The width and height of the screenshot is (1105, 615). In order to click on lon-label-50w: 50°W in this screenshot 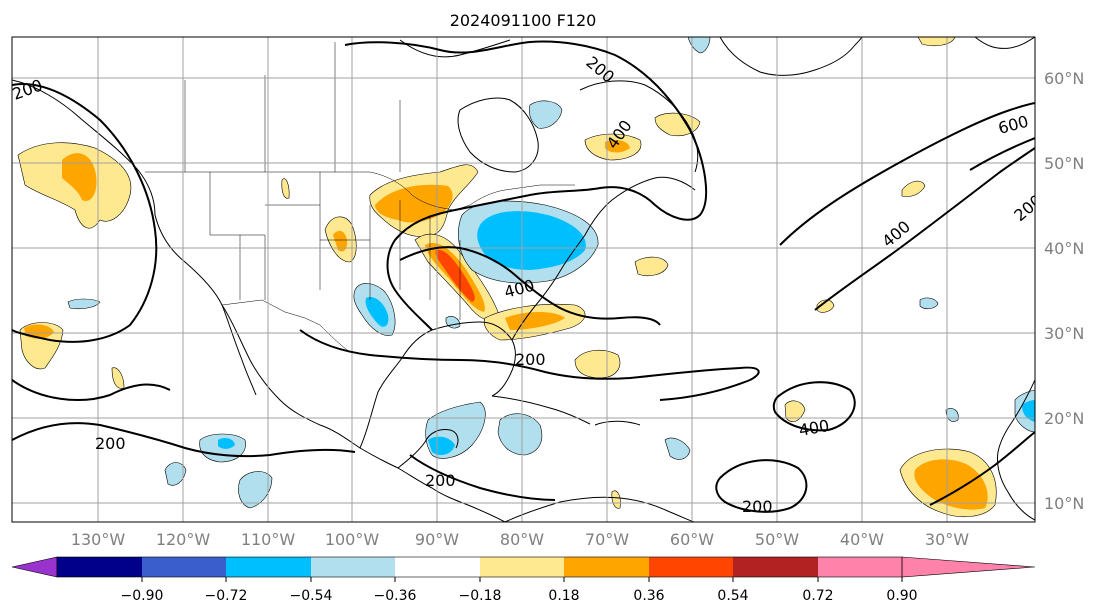, I will do `click(777, 539)`.